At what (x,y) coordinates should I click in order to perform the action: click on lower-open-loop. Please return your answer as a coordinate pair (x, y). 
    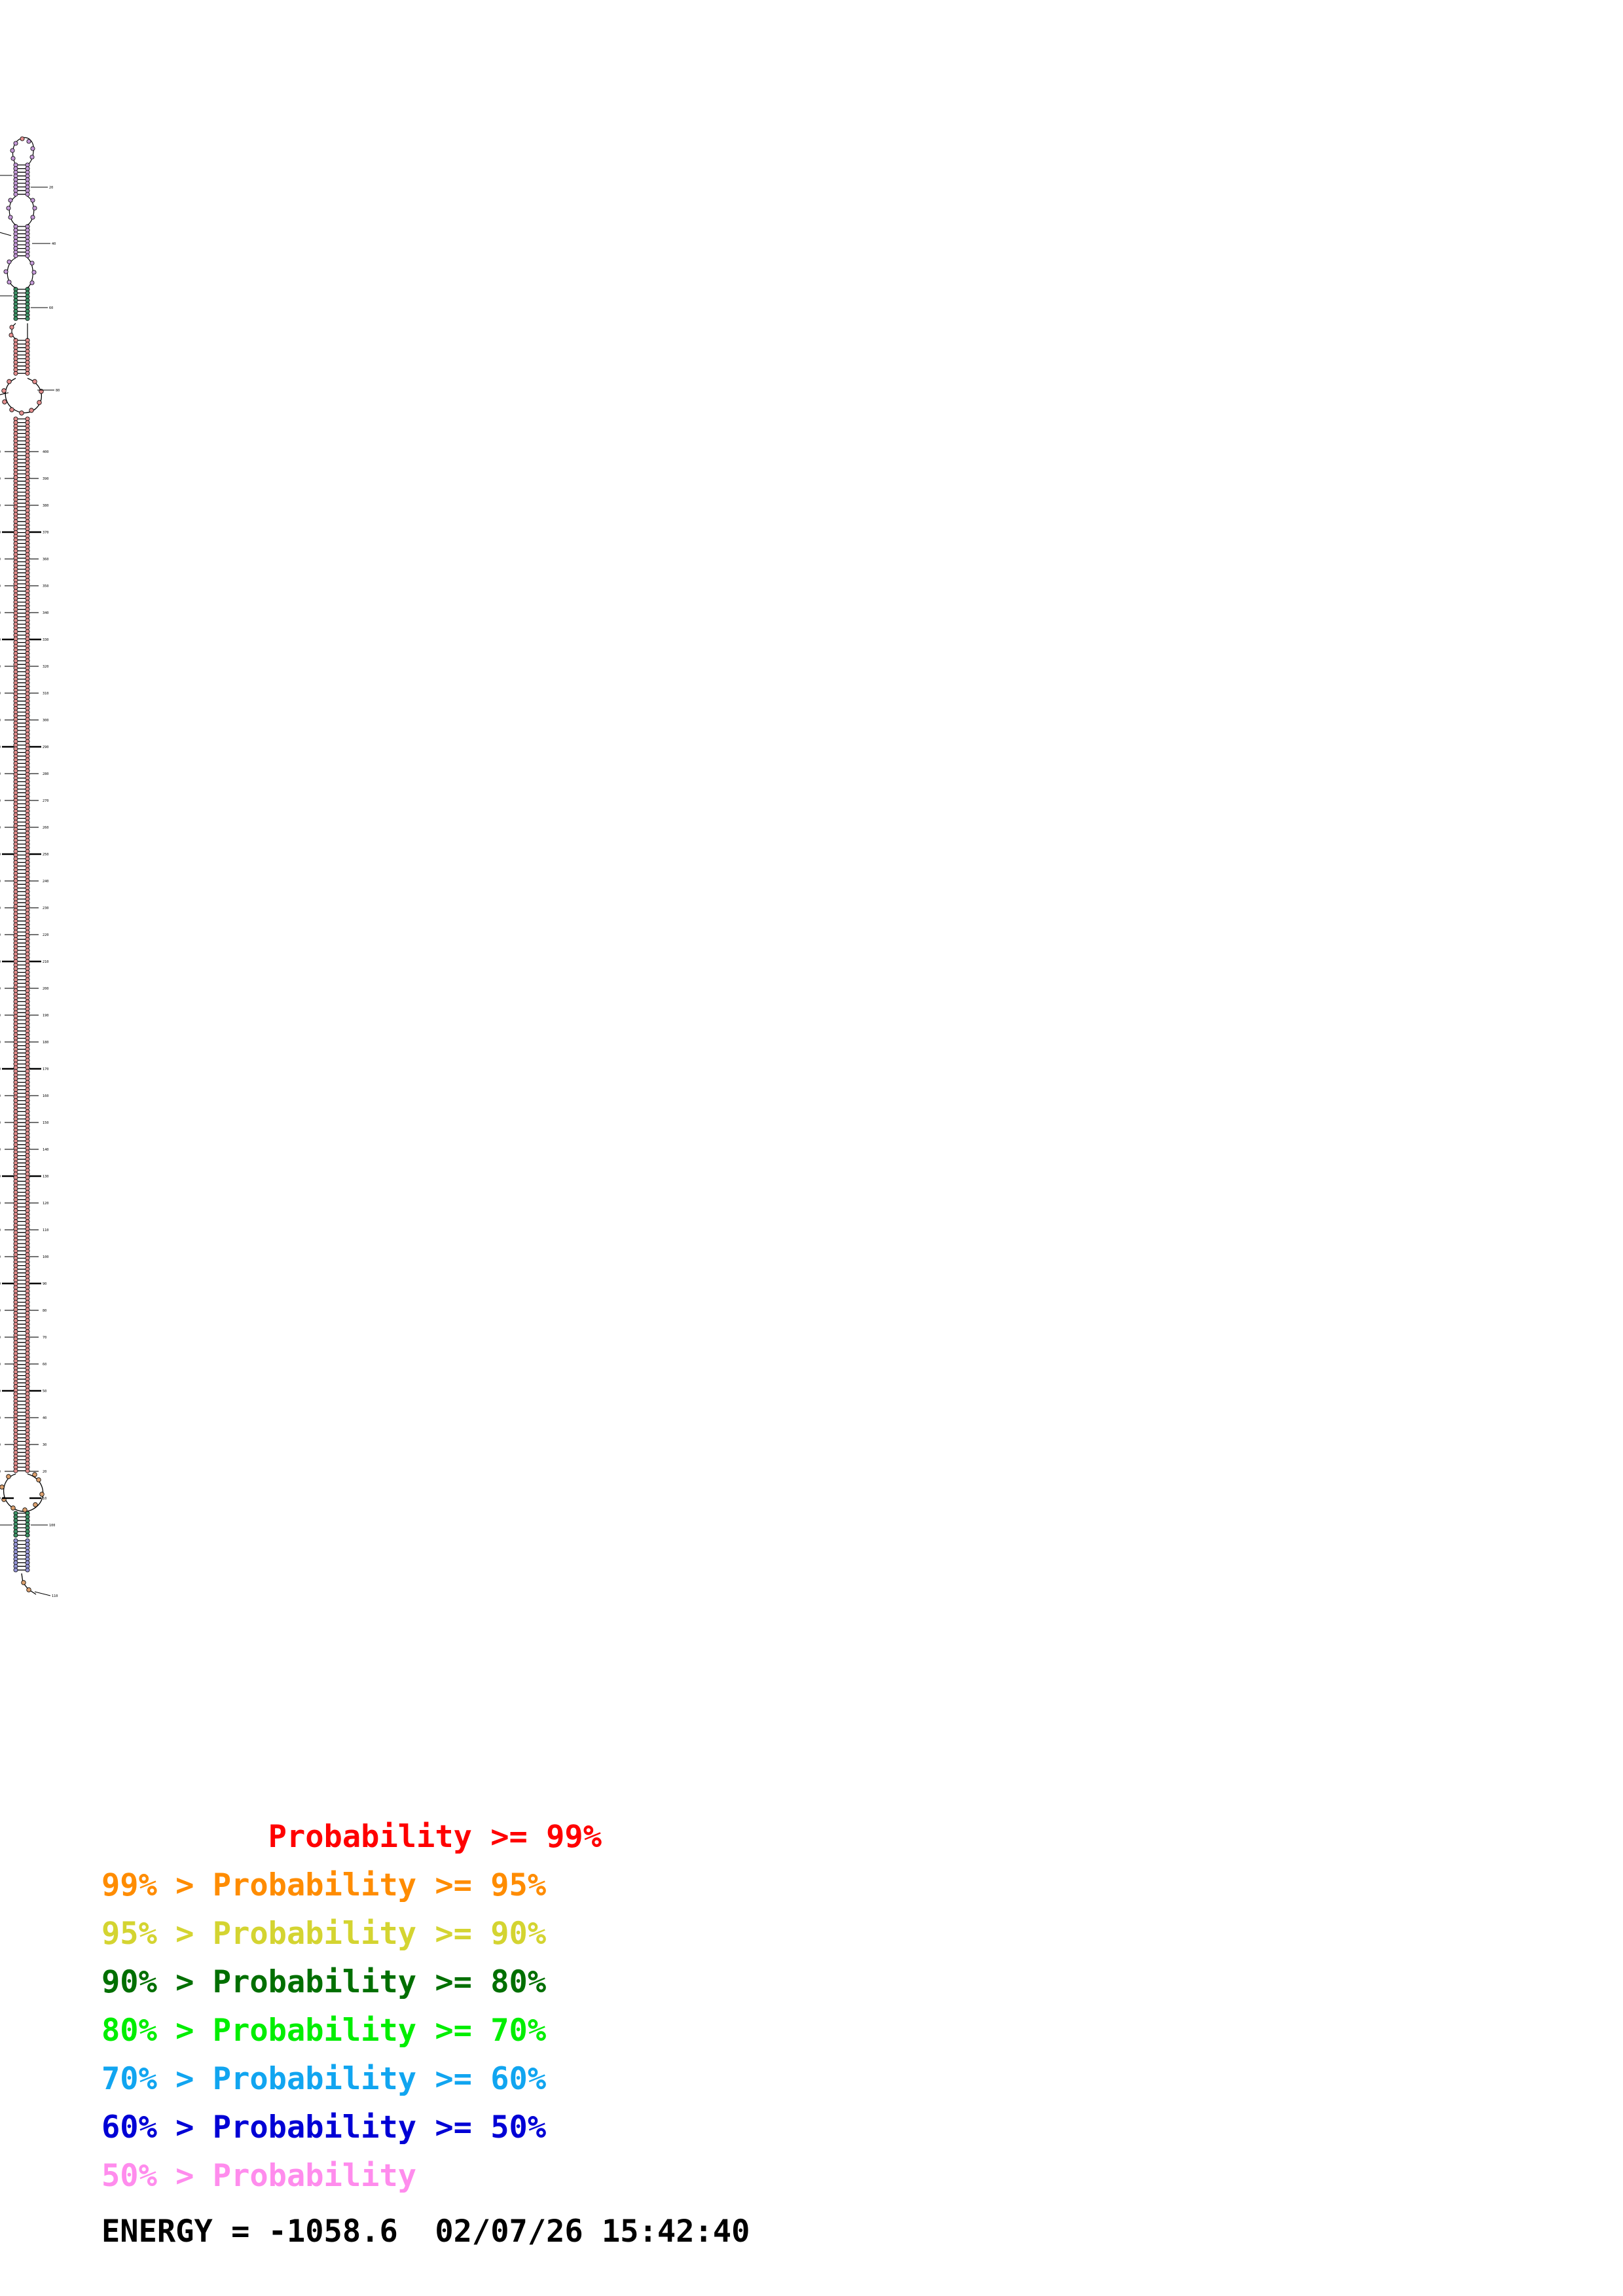
    Looking at the image, I should click on (22, 1492).